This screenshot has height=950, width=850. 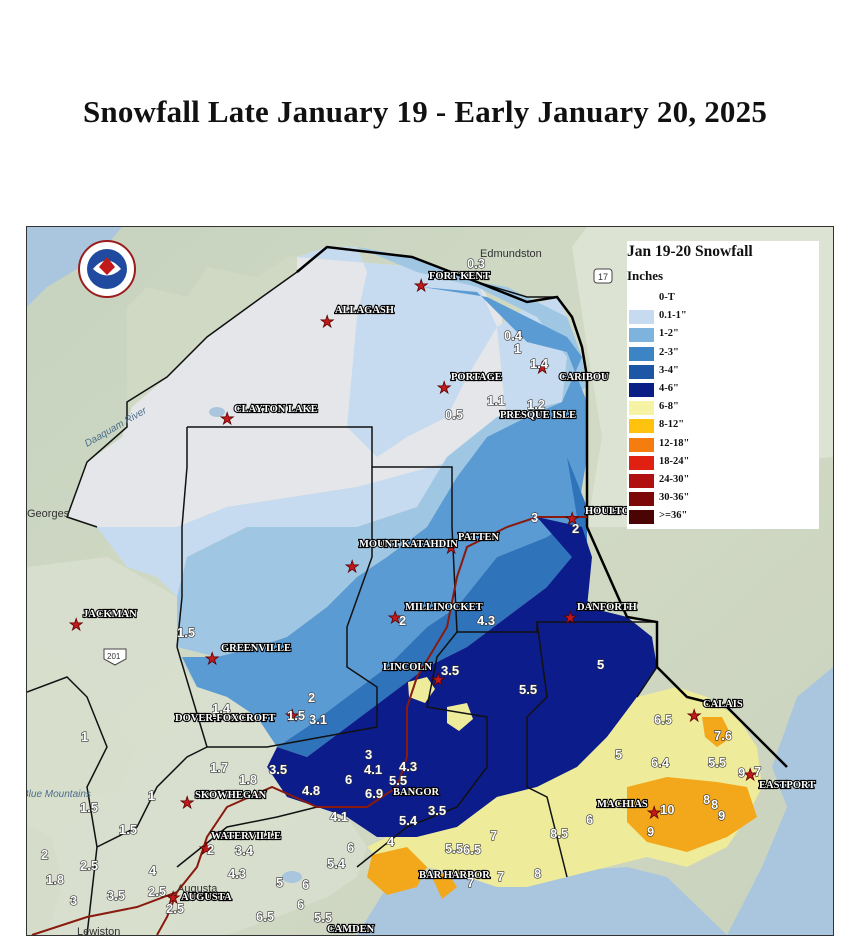 What do you see at coordinates (351, 929) in the screenshot?
I see `town-camden: CAMDEN` at bounding box center [351, 929].